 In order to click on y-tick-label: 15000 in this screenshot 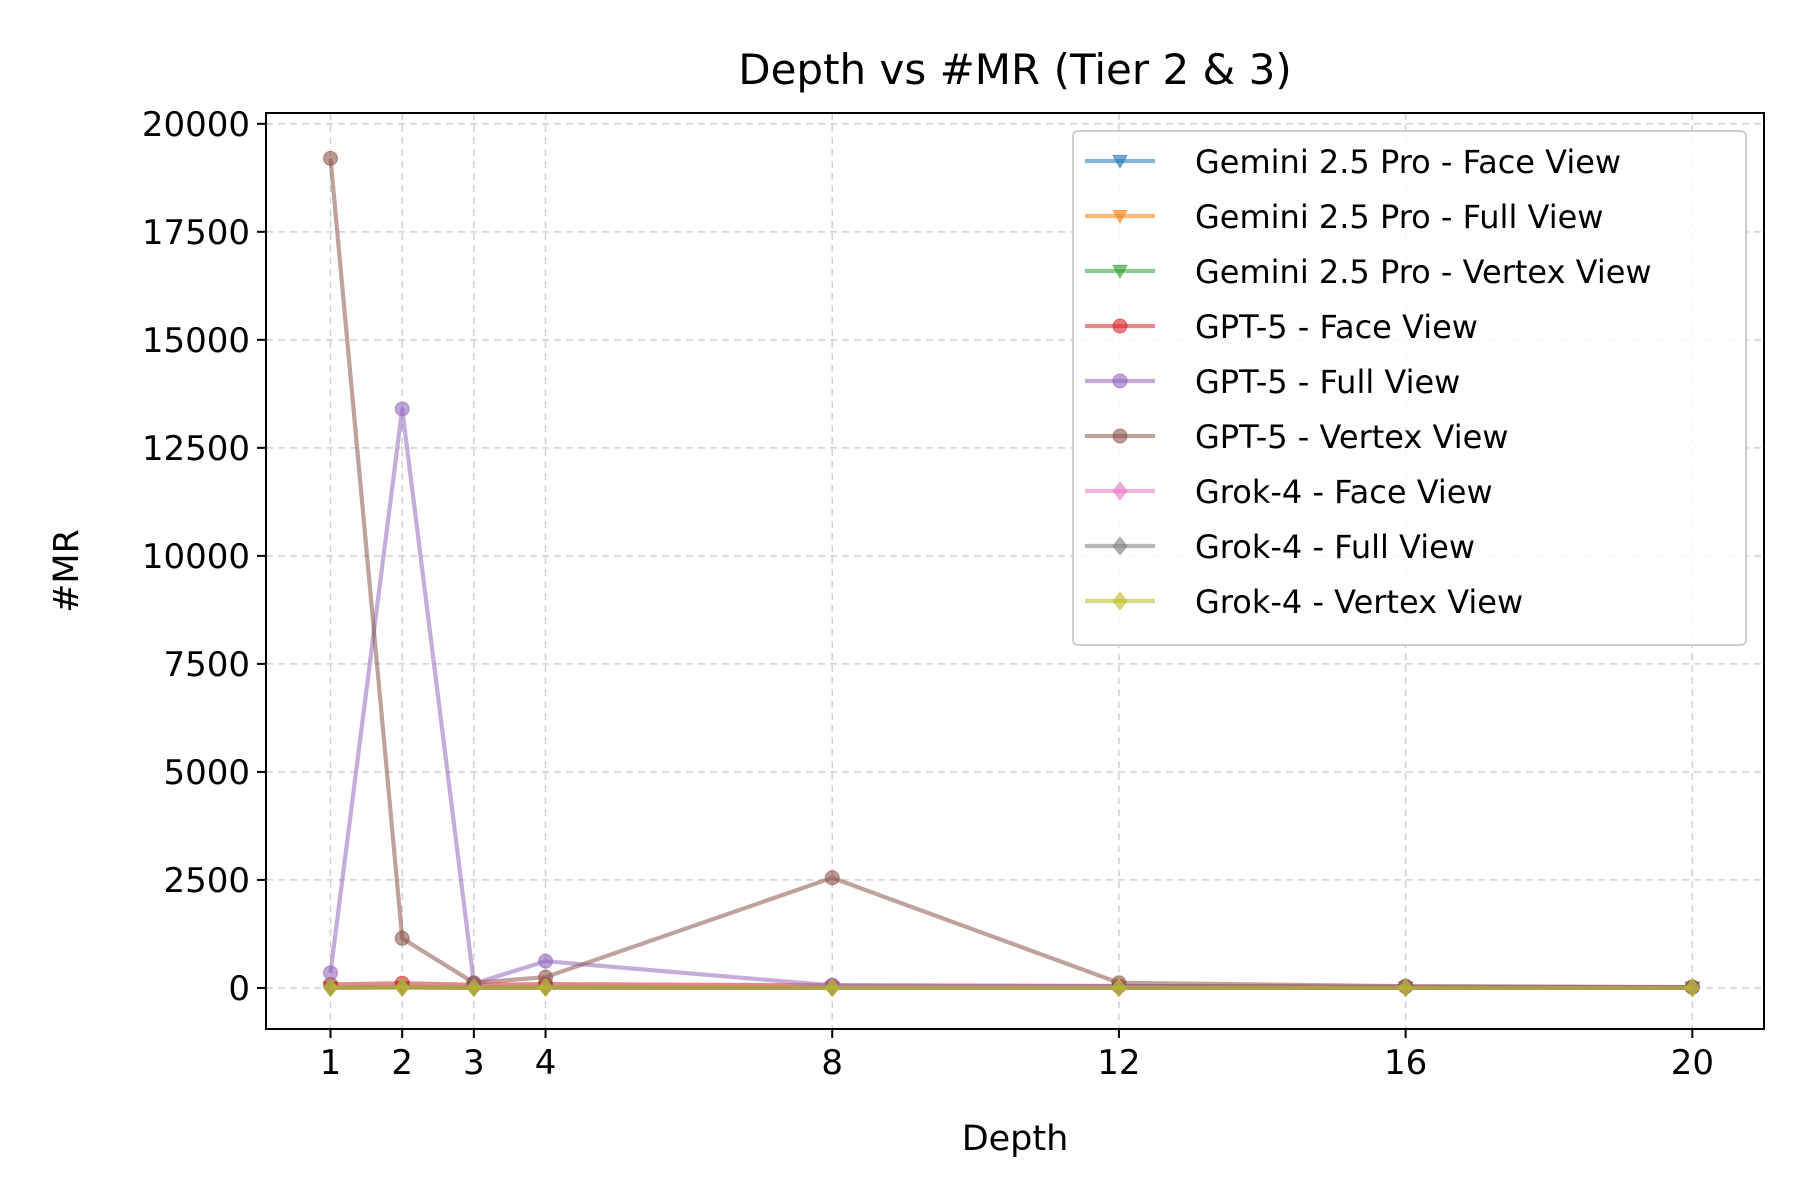, I will do `click(196, 341)`.